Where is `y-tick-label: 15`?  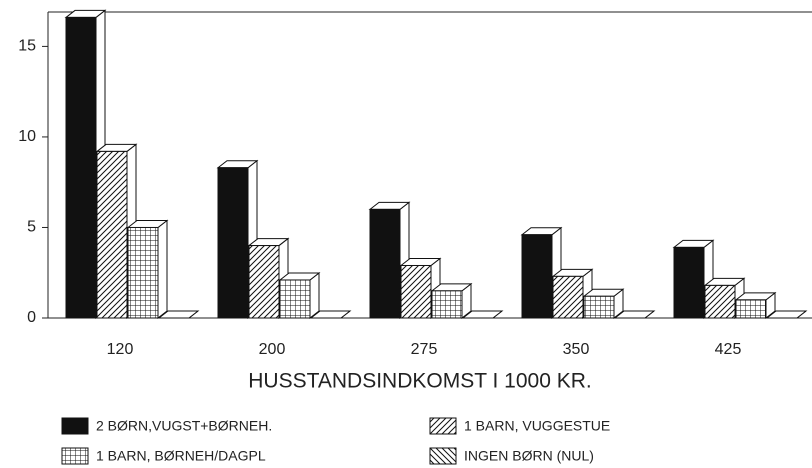 y-tick-label: 15 is located at coordinates (27, 46).